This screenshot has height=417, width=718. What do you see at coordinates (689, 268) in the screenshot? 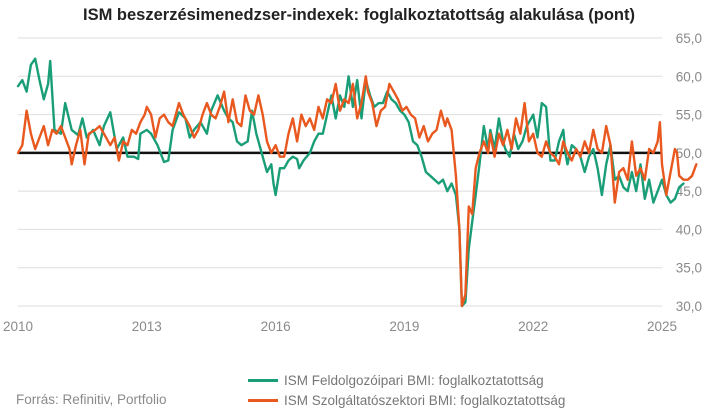
I see `y-tick-label: 35,0` at bounding box center [689, 268].